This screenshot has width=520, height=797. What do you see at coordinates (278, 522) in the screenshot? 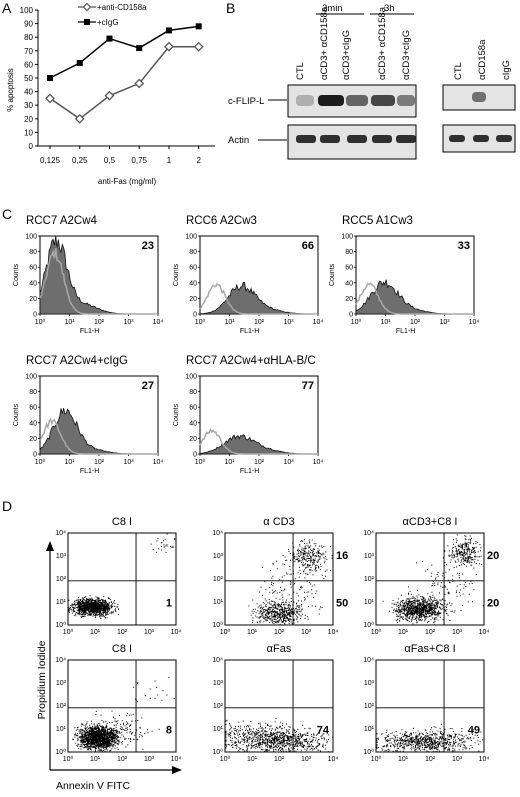
I see `dotplot-title: α CD3` at bounding box center [278, 522].